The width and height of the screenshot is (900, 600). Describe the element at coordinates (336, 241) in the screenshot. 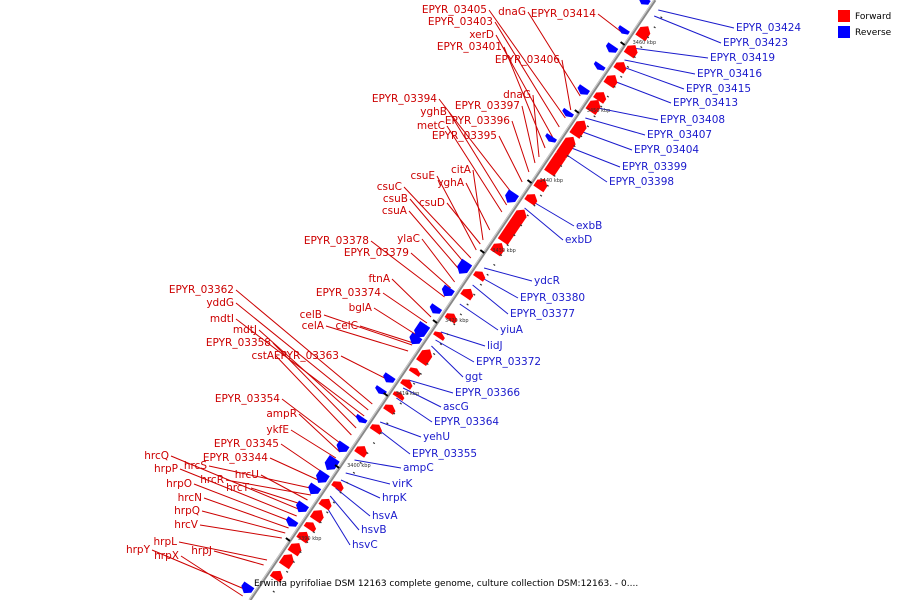

I see `forward-gene-label: EPYR_03378` at that location.